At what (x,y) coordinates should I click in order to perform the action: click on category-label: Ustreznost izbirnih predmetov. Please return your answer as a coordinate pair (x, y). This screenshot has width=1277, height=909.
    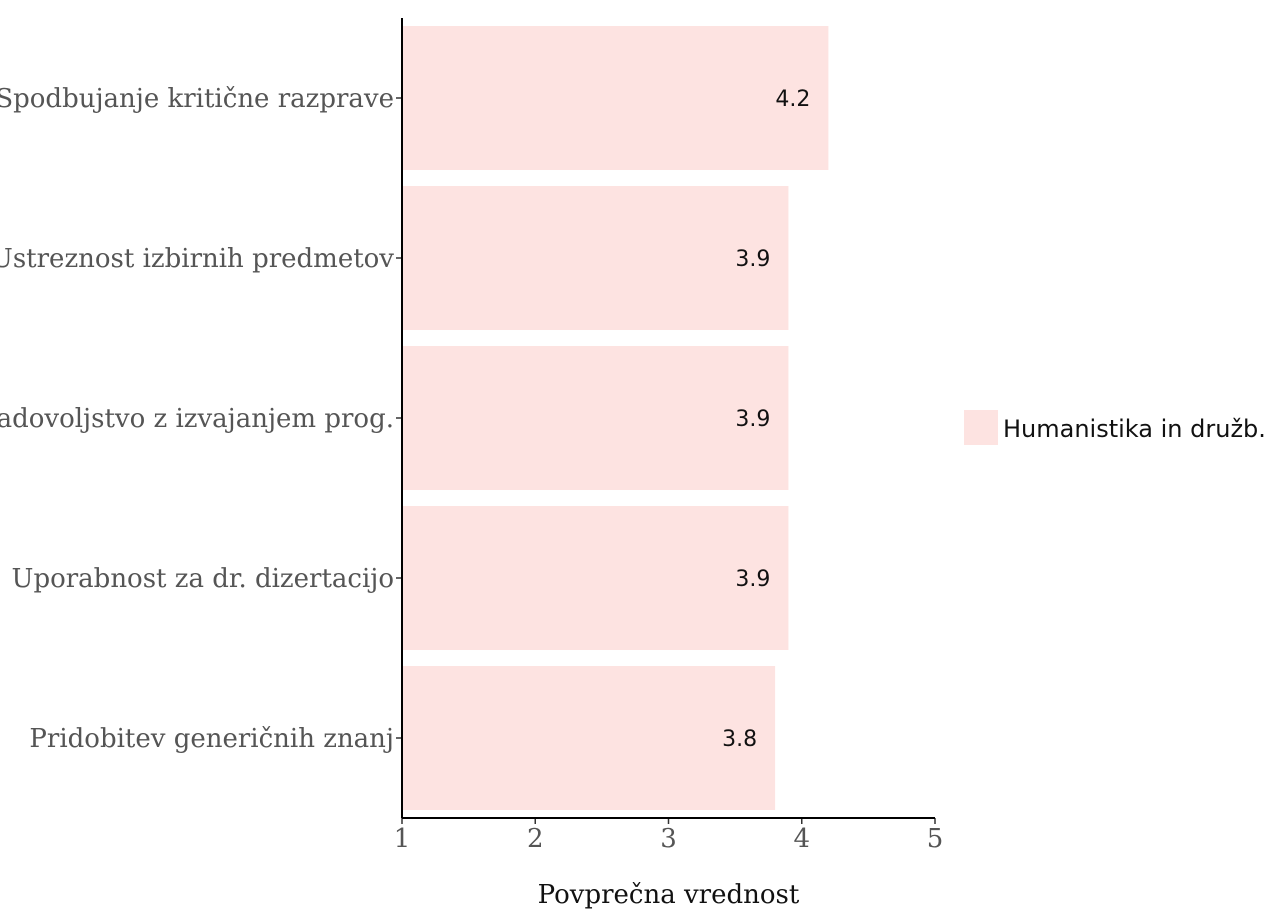
    Looking at the image, I should click on (197, 259).